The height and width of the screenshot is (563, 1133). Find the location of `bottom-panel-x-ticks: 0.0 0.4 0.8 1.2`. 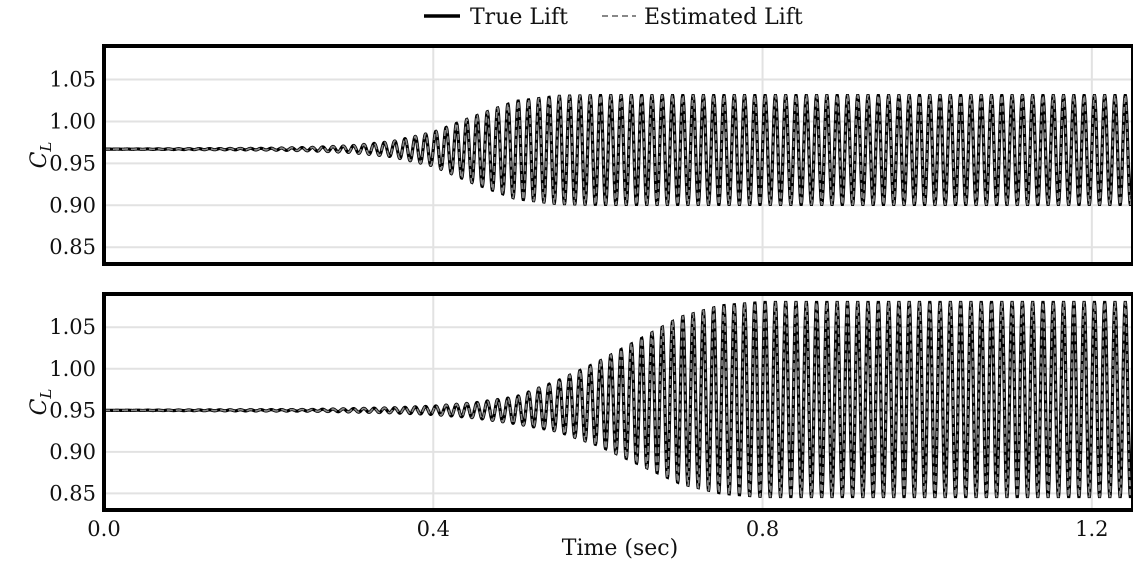

bottom-panel-x-ticks: 0.0 0.4 0.8 1.2 is located at coordinates (597, 529).